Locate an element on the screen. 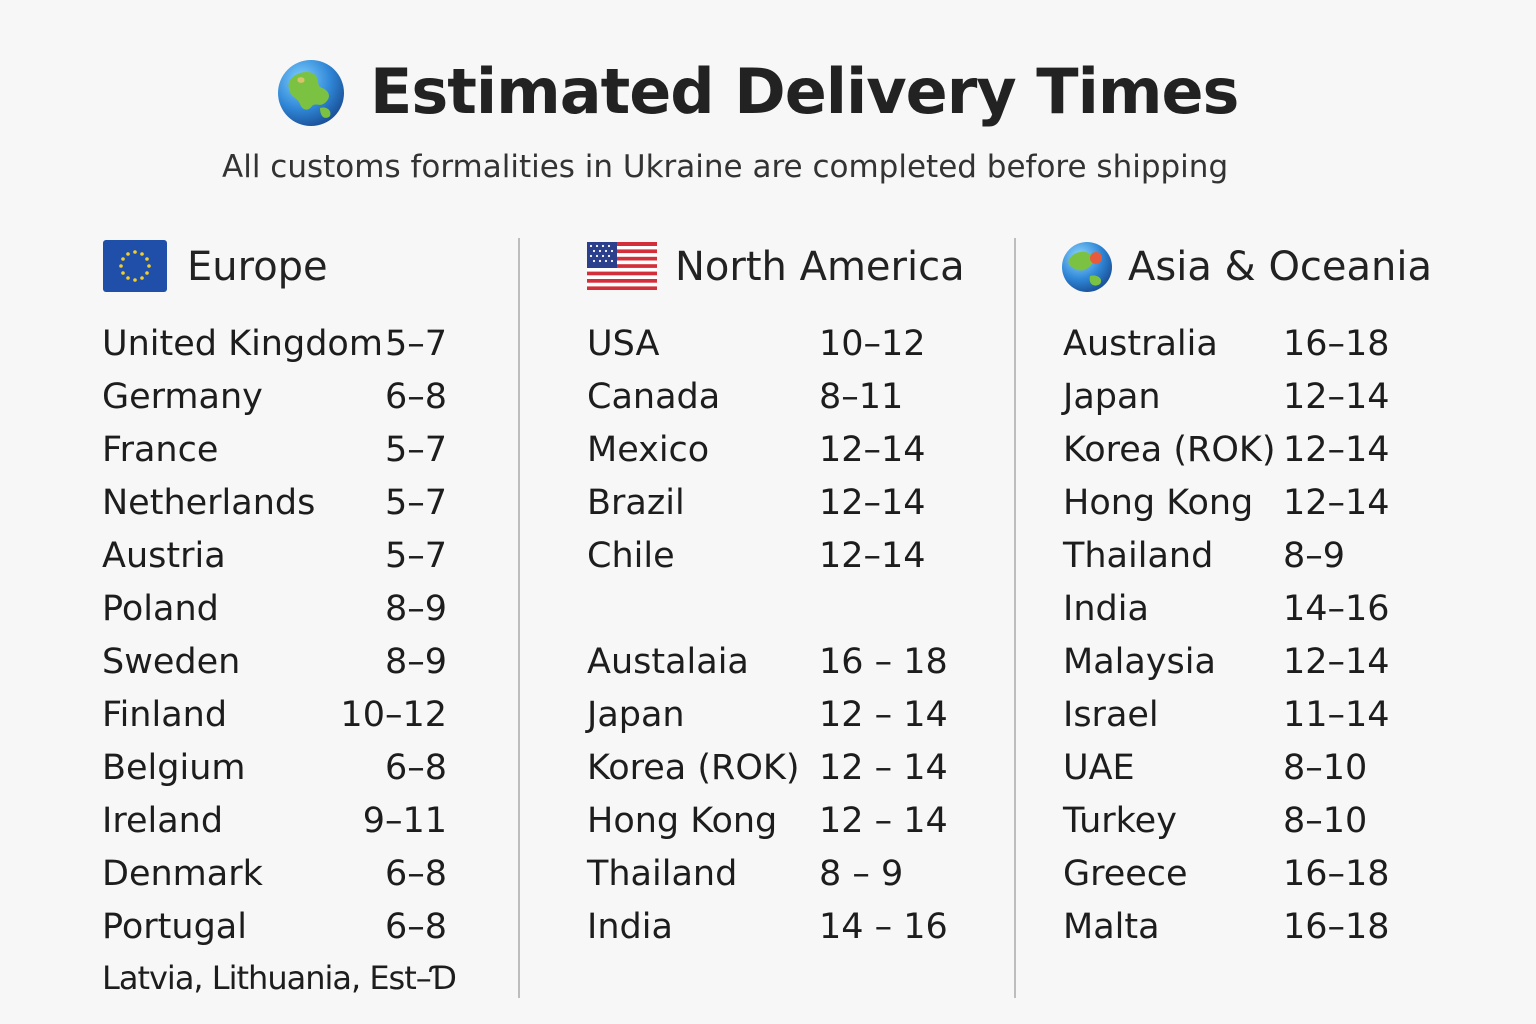 This screenshot has height=1024, width=1536. country-name: India is located at coordinates (630, 927).